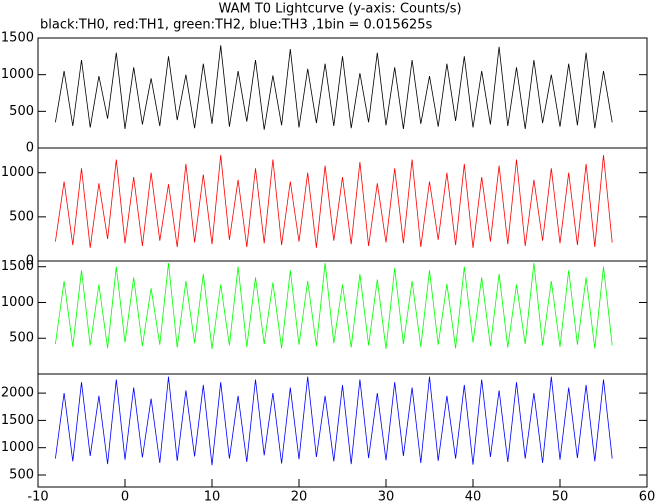 The height and width of the screenshot is (504, 657). What do you see at coordinates (212, 497) in the screenshot?
I see `x-tick-label: 10` at bounding box center [212, 497].